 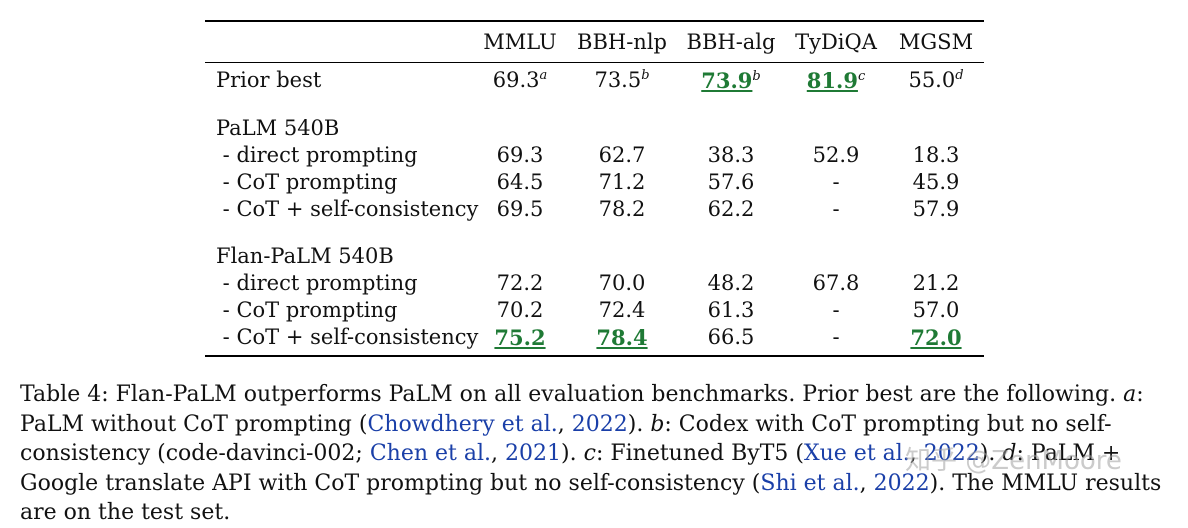 I want to click on col-header-mmlu: MMLU, so click(x=520, y=42).